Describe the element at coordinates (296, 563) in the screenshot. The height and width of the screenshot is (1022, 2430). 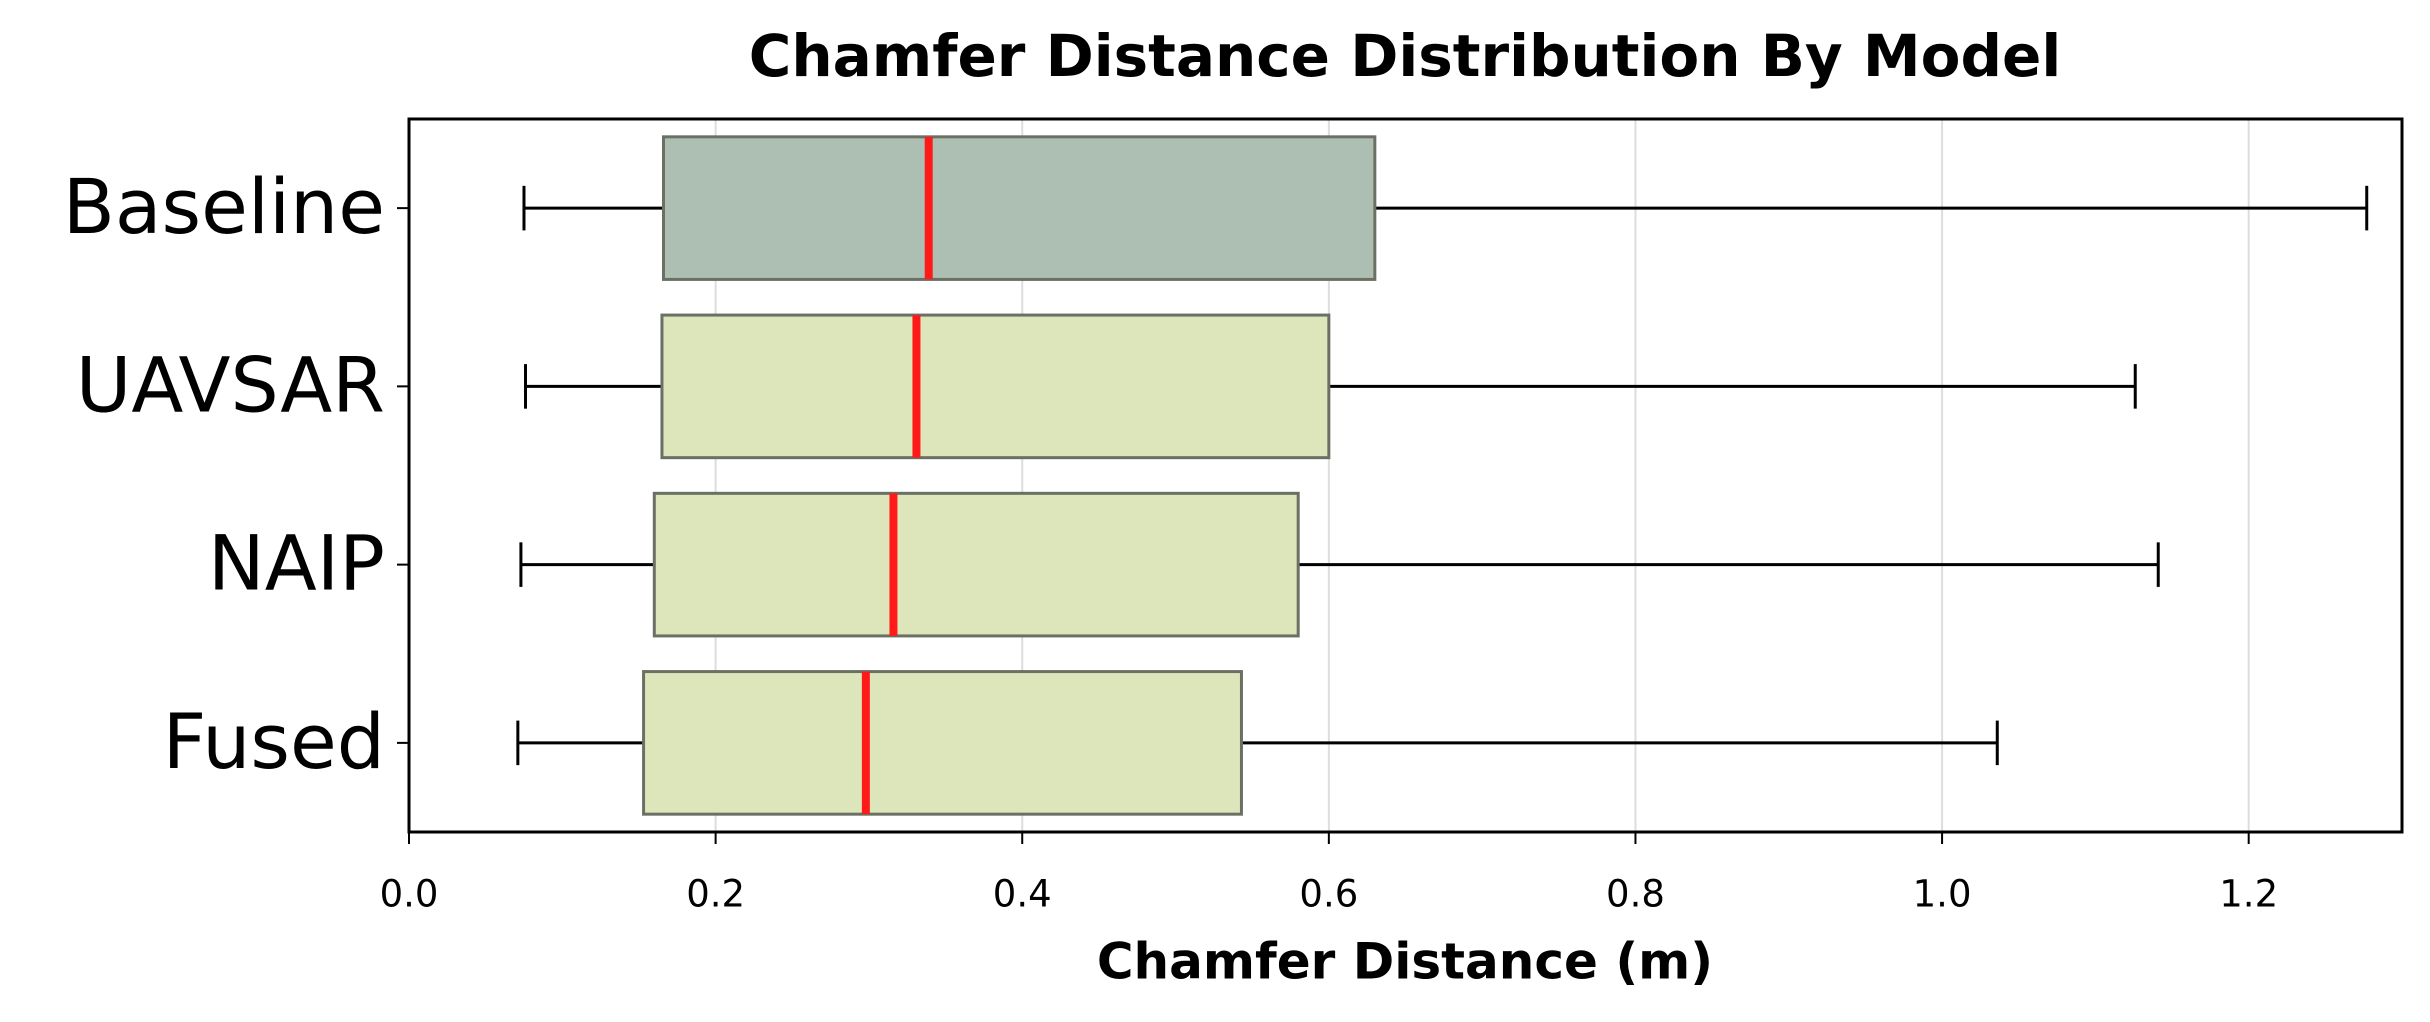
I see `y-tick-label: NAIP` at that location.